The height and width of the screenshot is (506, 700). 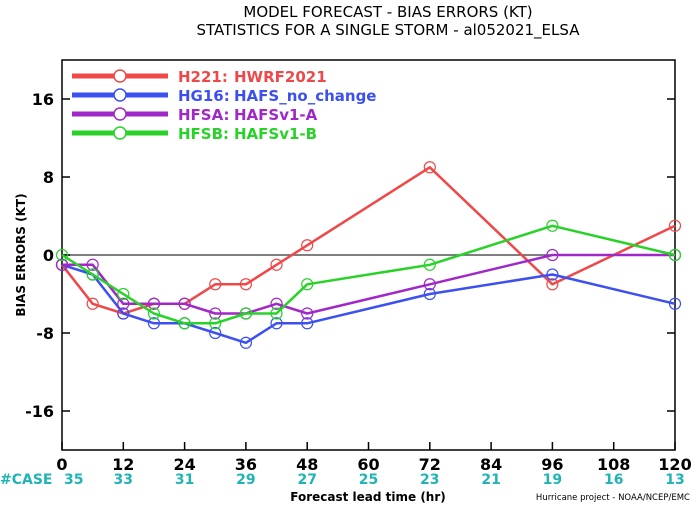 What do you see at coordinates (246, 464) in the screenshot?
I see `x-tick-label: 36` at bounding box center [246, 464].